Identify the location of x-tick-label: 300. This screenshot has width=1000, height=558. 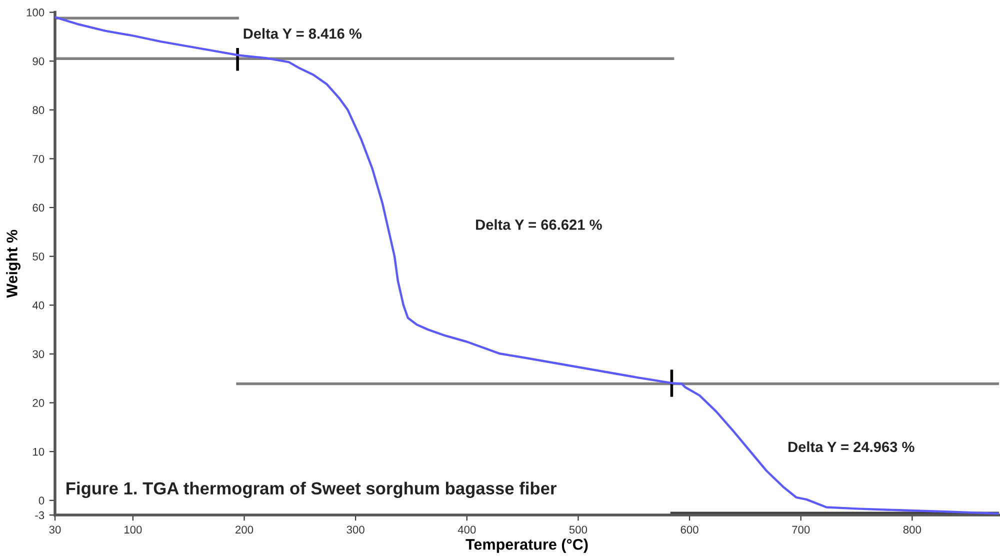
(355, 530).